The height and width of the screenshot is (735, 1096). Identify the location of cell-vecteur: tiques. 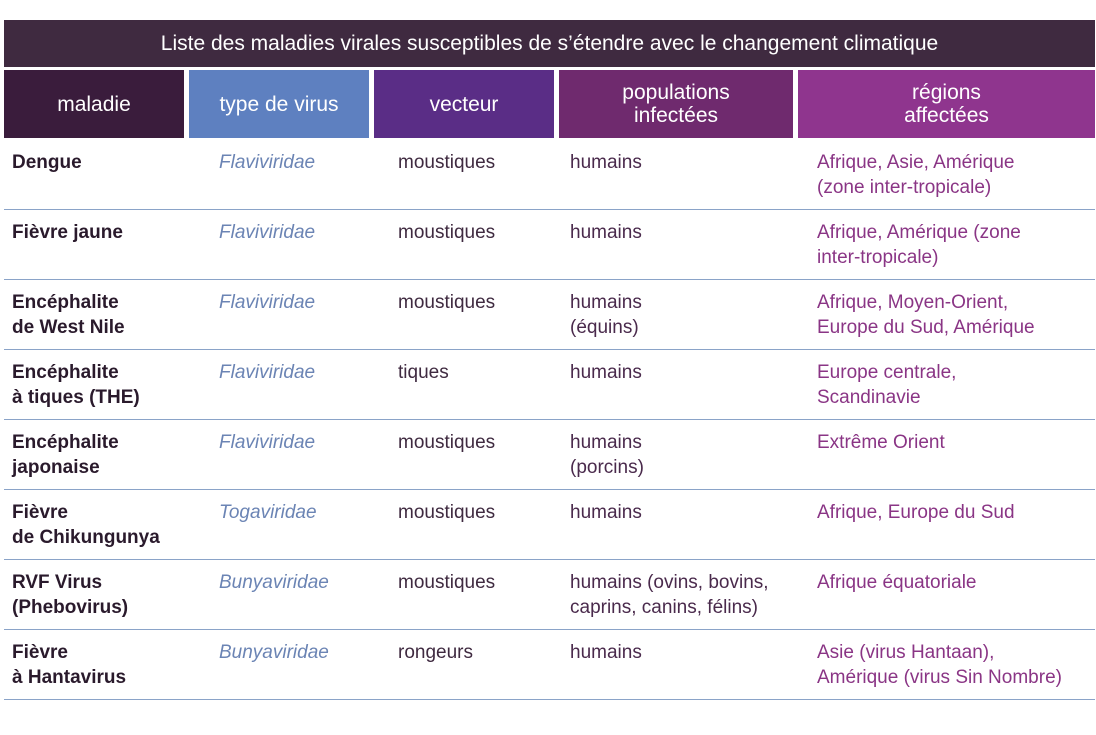
(423, 372).